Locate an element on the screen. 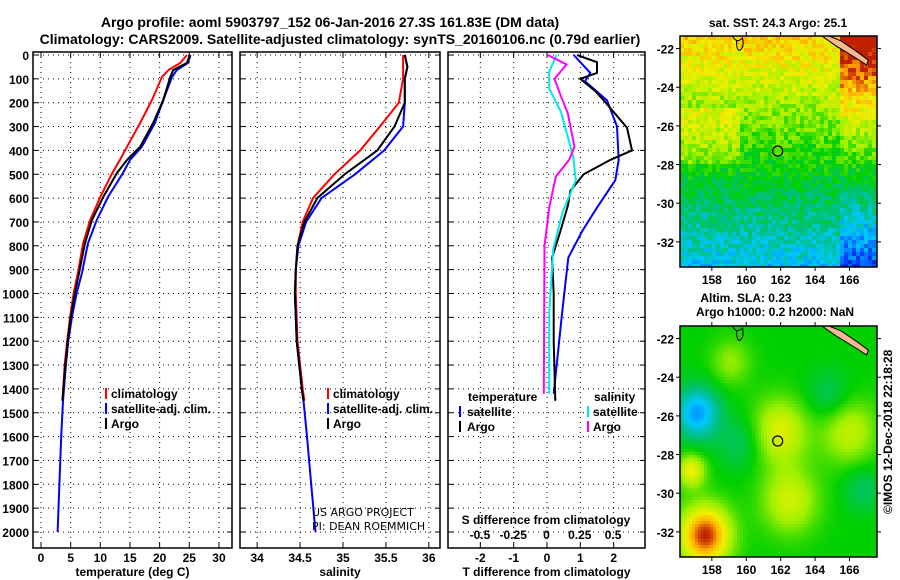 The height and width of the screenshot is (580, 900). depth-tick-label: 200 is located at coordinates (19, 104).